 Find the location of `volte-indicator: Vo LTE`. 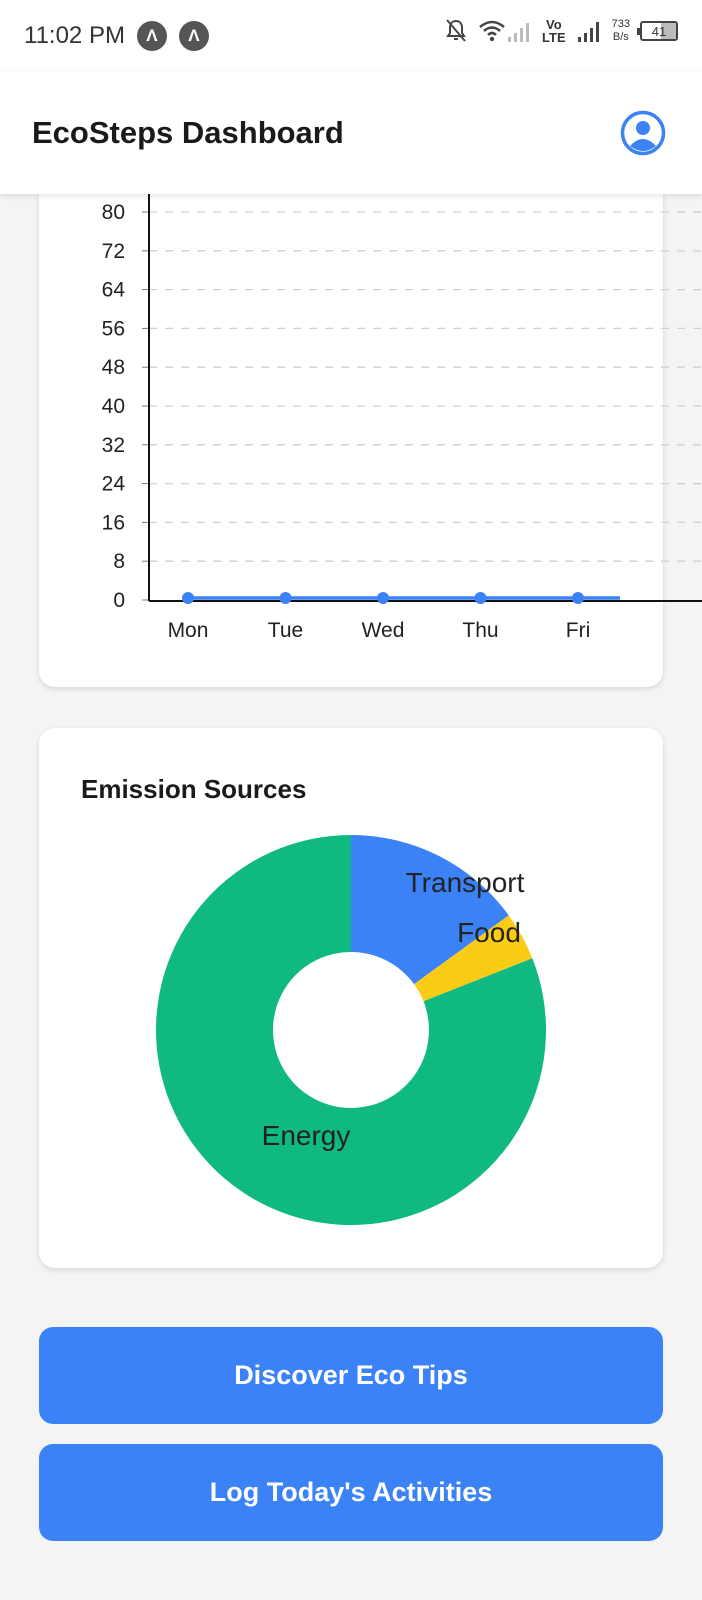

volte-indicator: Vo LTE is located at coordinates (554, 31).